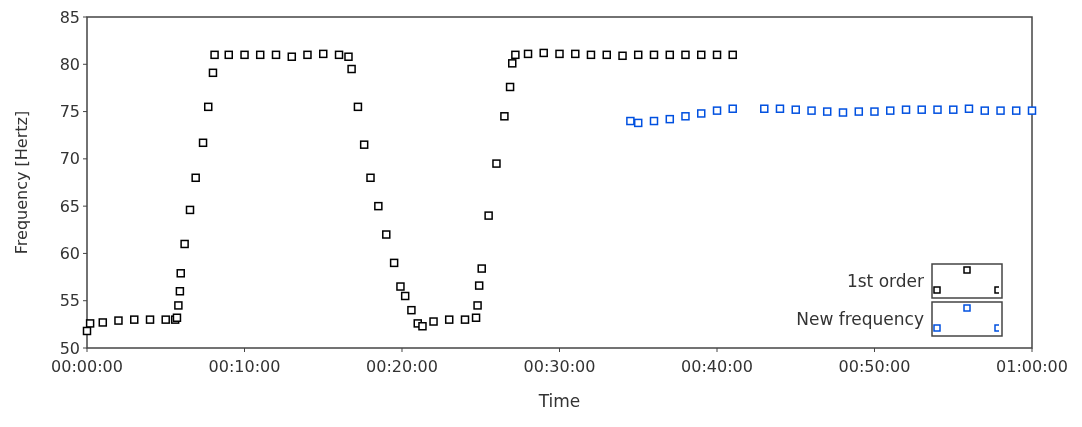 Image resolution: width=1082 pixels, height=427 pixels. Describe the element at coordinates (860, 318) in the screenshot. I see `legend-label: New frequency` at that location.